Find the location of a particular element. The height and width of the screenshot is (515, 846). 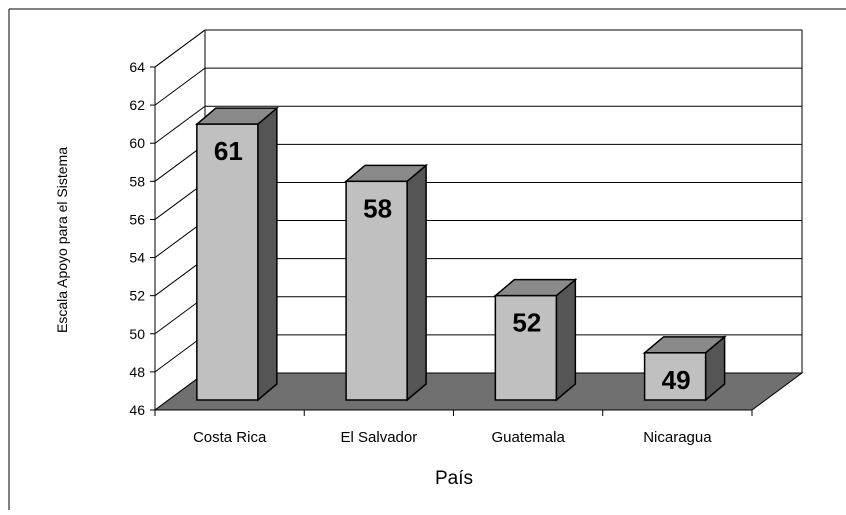

y-tick-labels: 46 48 50 52 54 56 58 60 62 64 is located at coordinates (137, 238).